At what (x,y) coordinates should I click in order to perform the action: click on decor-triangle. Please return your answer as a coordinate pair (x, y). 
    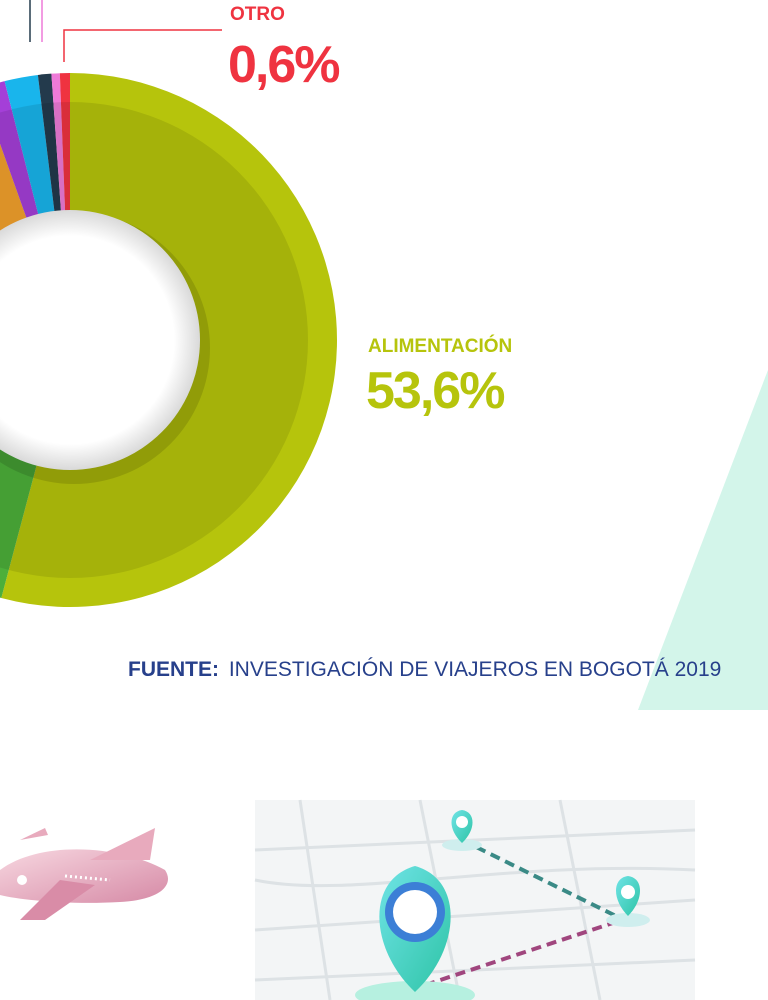
    Looking at the image, I should click on (703, 540).